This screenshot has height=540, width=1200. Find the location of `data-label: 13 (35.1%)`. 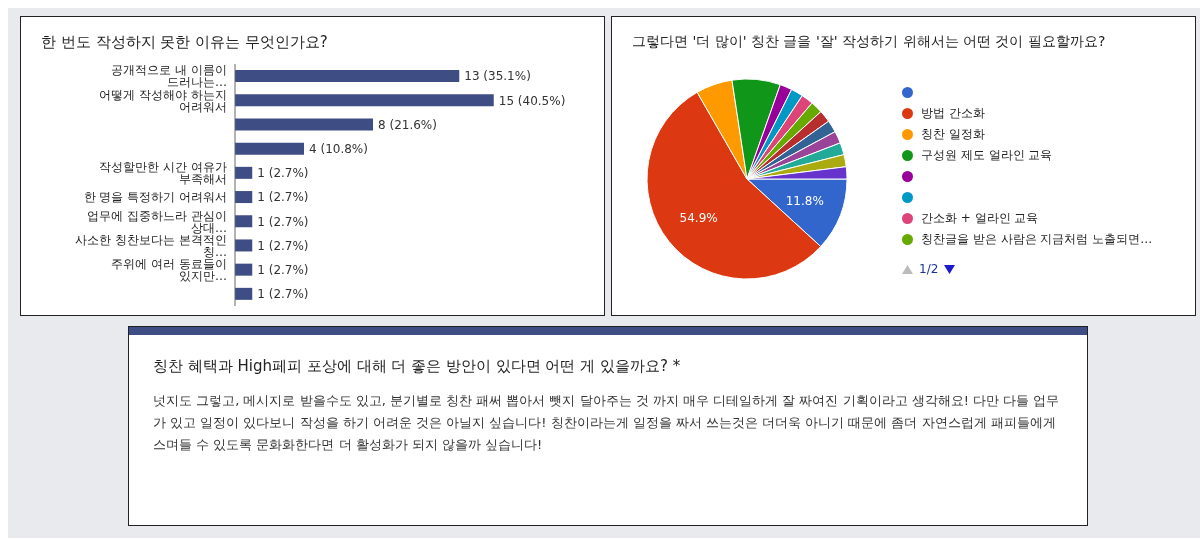

data-label: 13 (35.1%) is located at coordinates (497, 76).